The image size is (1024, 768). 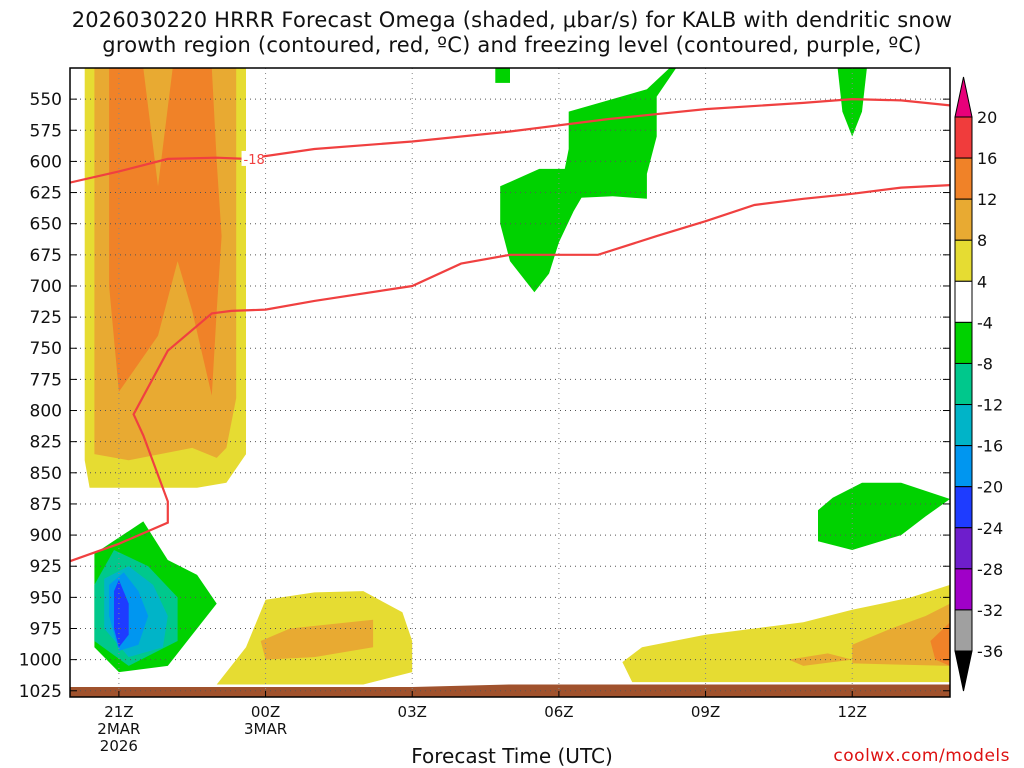 I want to click on colorbar-bottom-arrow, so click(x=963, y=671).